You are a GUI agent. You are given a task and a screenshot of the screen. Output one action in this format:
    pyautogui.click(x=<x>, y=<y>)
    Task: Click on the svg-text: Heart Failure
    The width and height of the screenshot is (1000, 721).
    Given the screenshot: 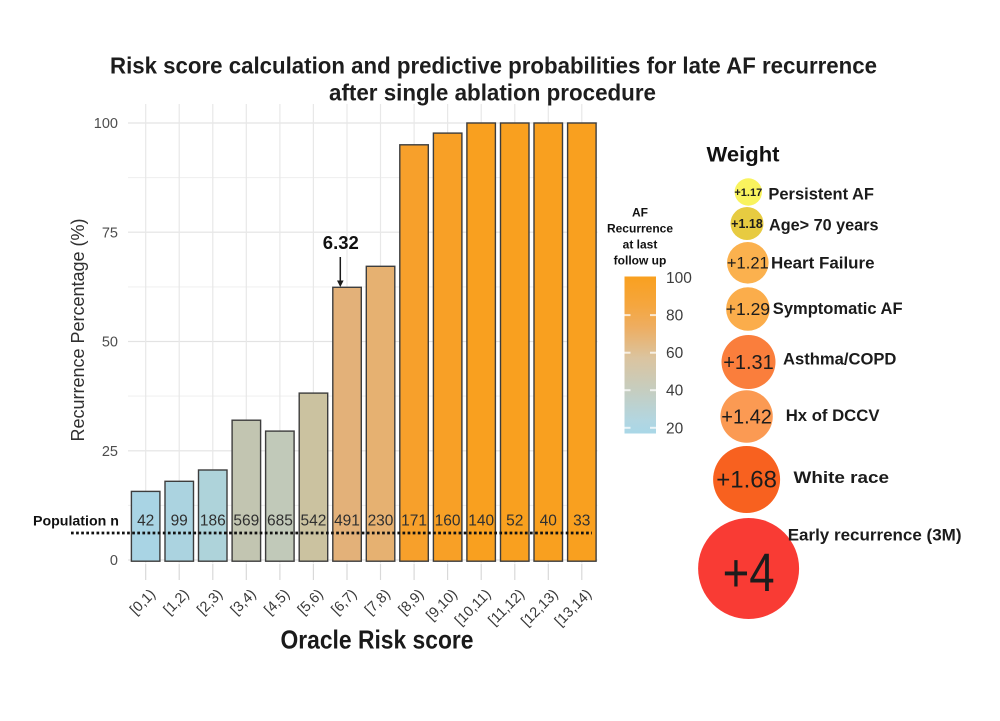 What is the action you would take?
    pyautogui.click(x=823, y=263)
    